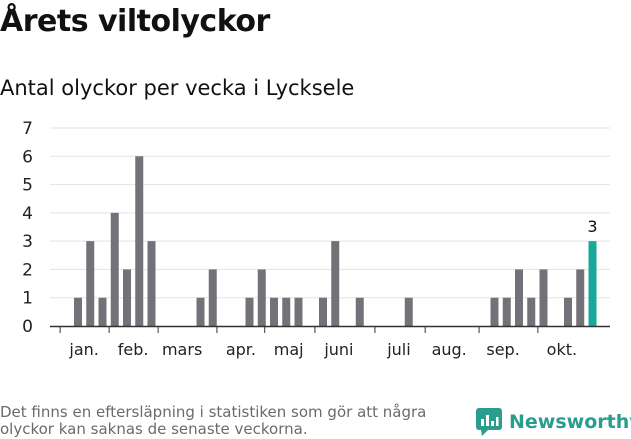  What do you see at coordinates (83, 349) in the screenshot?
I see `x-month-label: jan.` at bounding box center [83, 349].